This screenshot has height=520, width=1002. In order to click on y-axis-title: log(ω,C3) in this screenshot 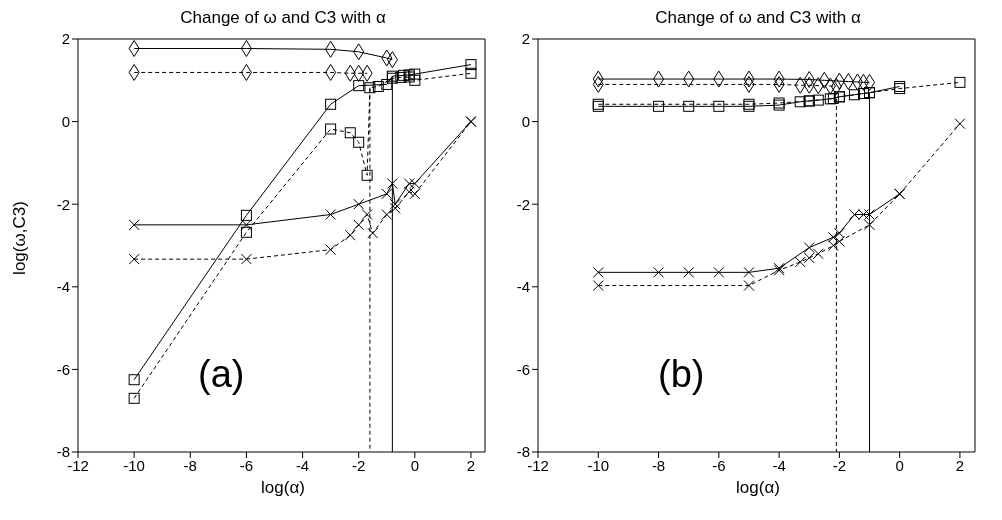, I will do `click(20, 238)`.